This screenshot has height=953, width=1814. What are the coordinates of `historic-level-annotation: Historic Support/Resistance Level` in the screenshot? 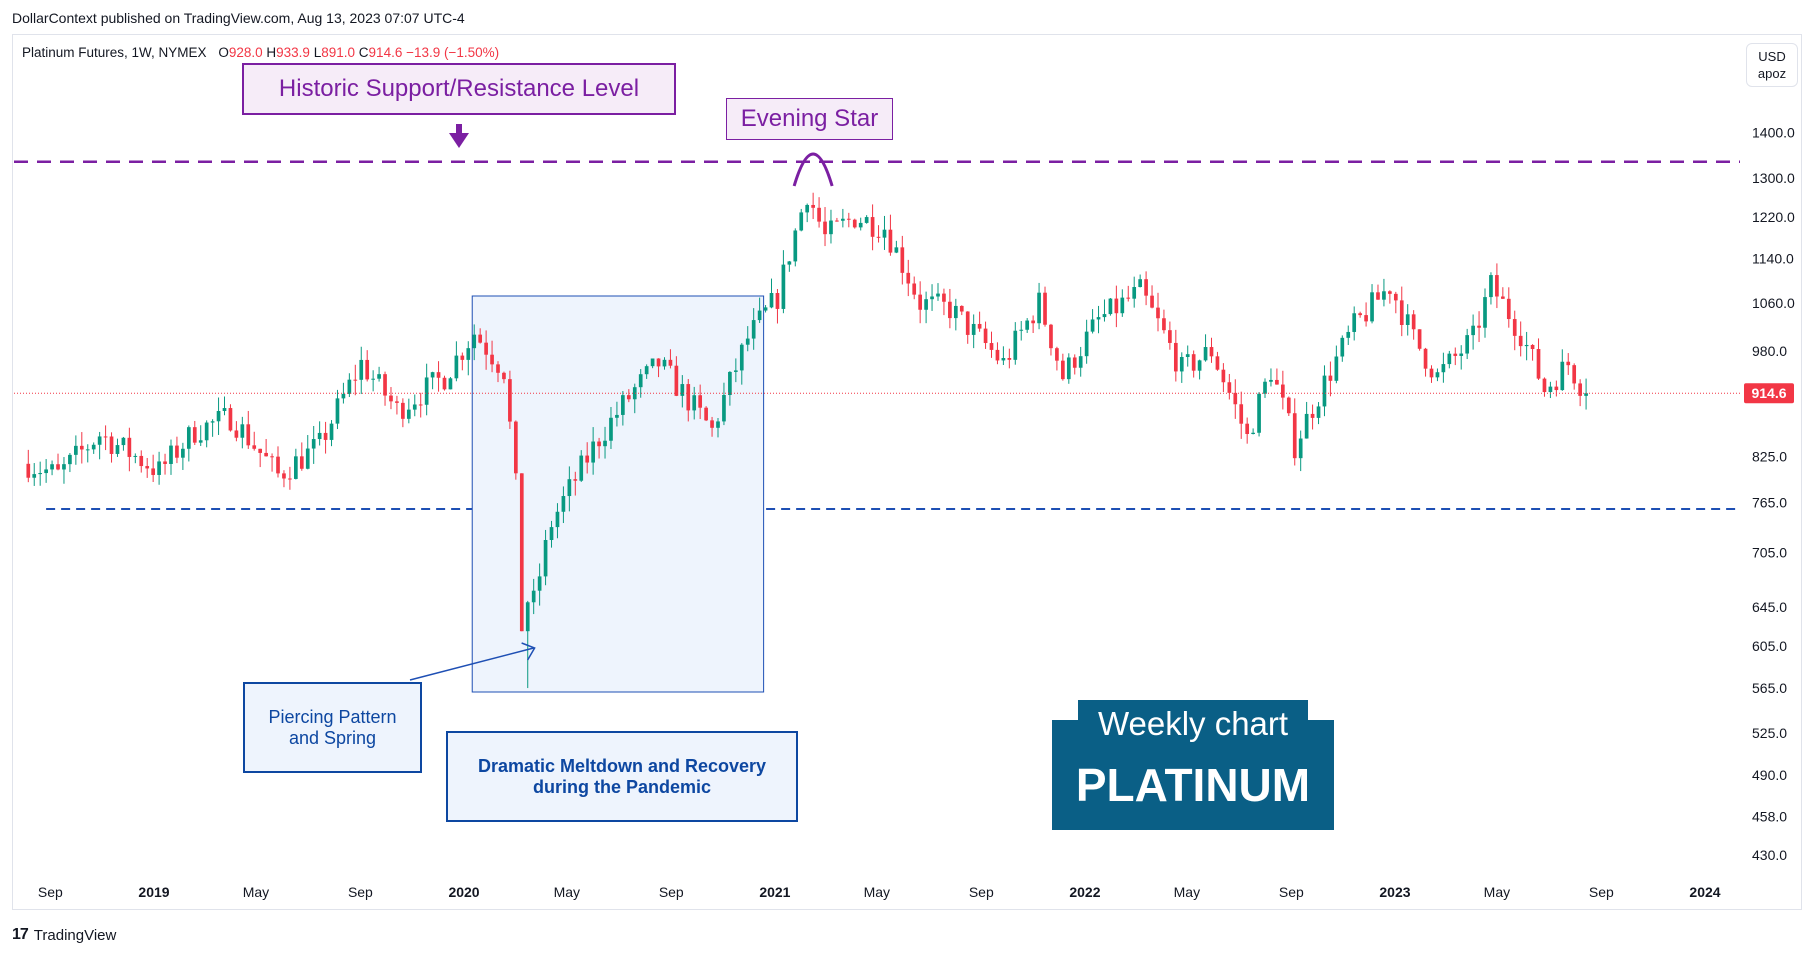 It's located at (459, 89).